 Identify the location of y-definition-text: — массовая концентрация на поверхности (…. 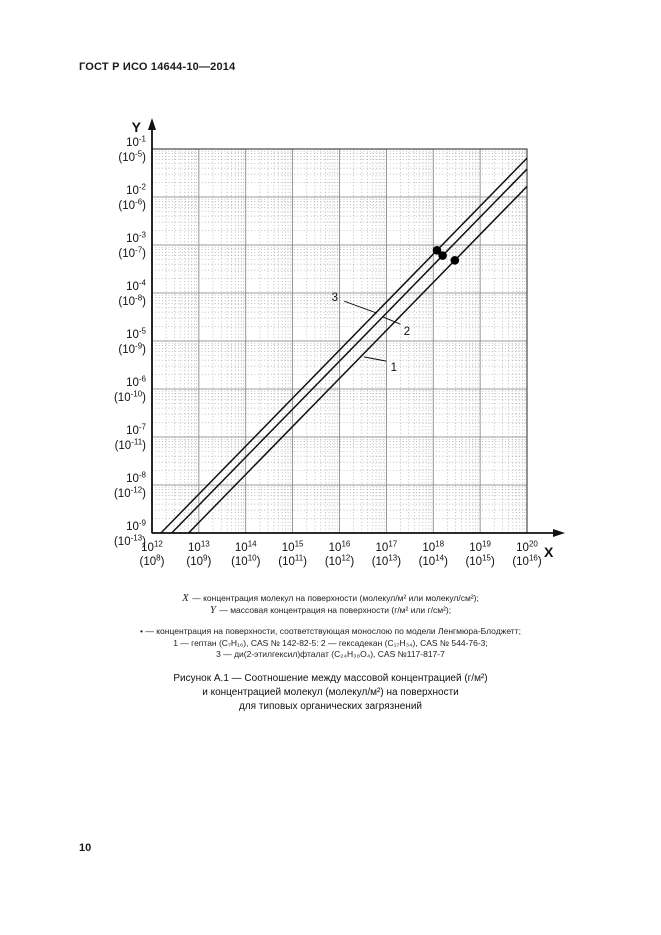
(334, 610).